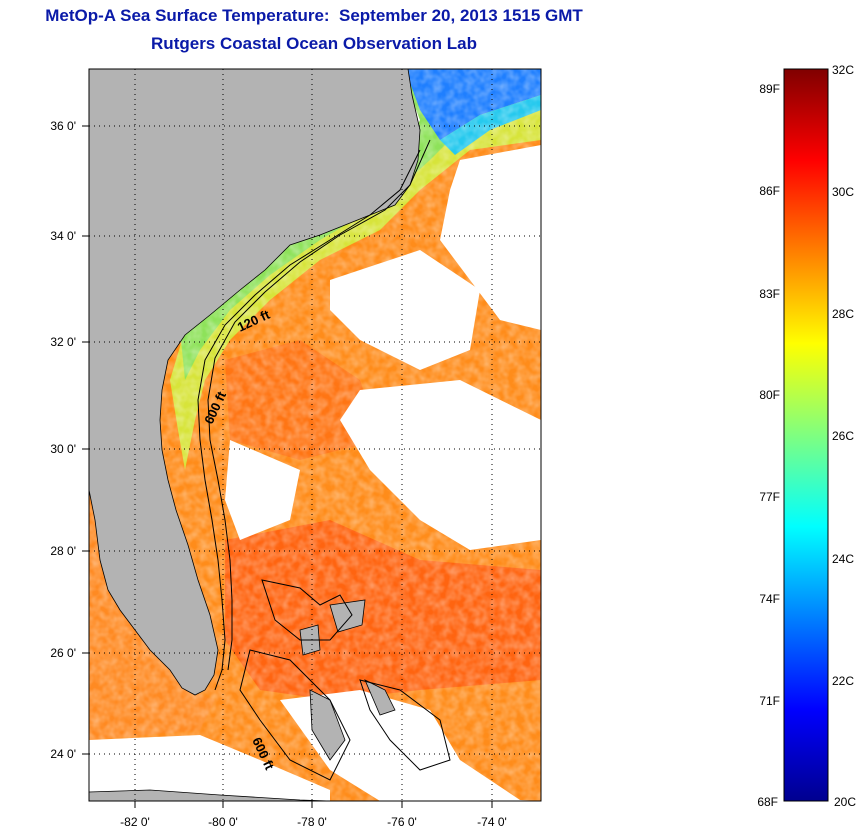 The height and width of the screenshot is (832, 865). Describe the element at coordinates (843, 314) in the screenshot. I see `colorbar-c-28: 28C` at that location.